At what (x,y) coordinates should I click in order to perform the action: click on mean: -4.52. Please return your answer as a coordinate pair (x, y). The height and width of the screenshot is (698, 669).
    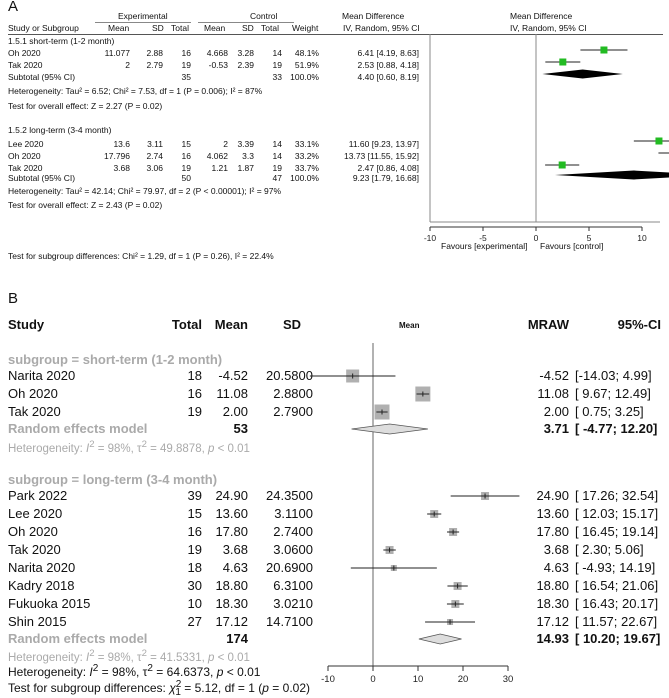
    Looking at the image, I should click on (233, 375).